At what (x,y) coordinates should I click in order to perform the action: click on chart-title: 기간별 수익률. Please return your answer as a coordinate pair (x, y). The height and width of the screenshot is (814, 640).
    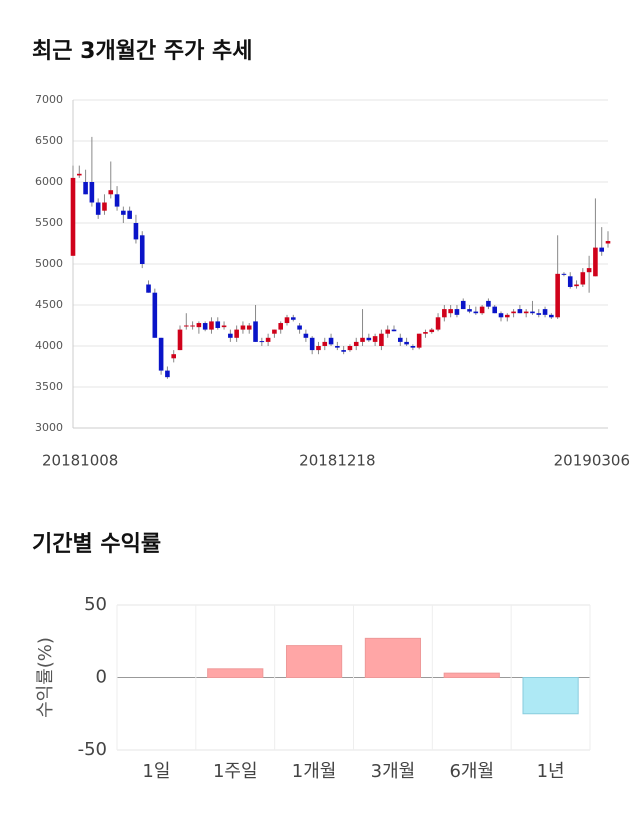
    Looking at the image, I should click on (96, 544).